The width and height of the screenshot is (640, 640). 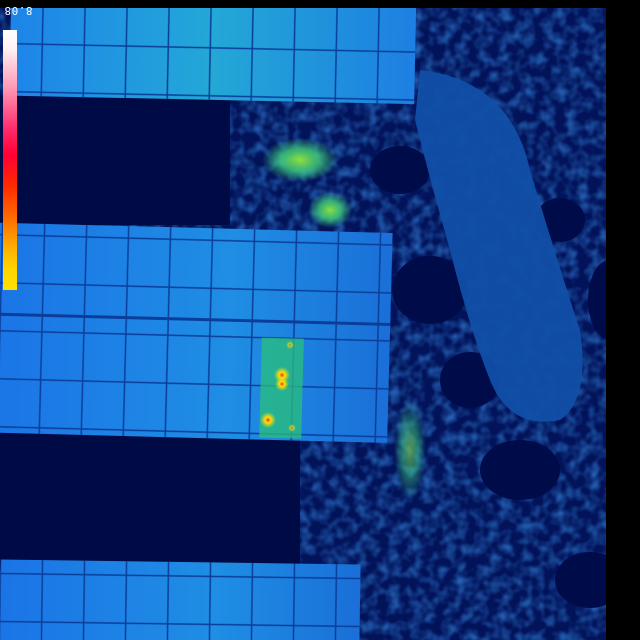 What do you see at coordinates (320, 4) in the screenshot?
I see `frame-edge-top` at bounding box center [320, 4].